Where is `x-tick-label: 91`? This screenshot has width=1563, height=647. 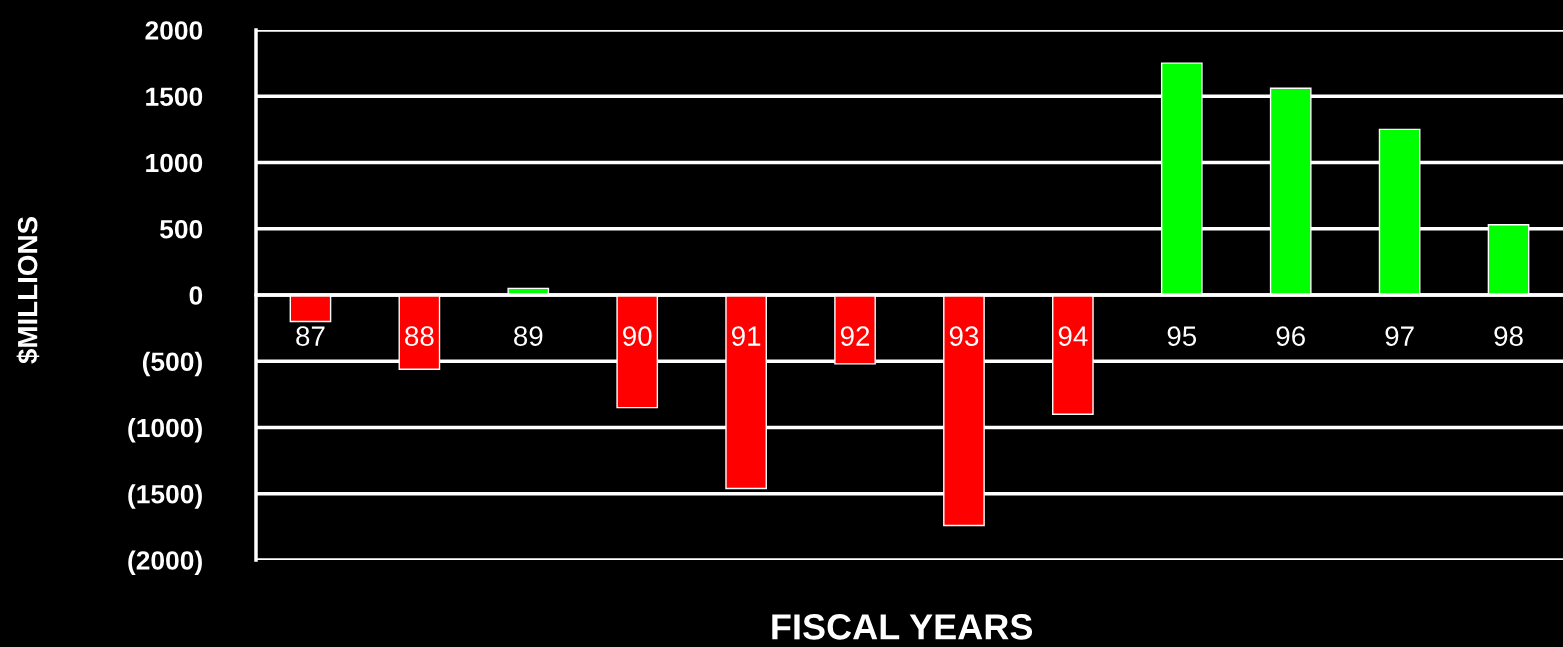
x-tick-label: 91 is located at coordinates (746, 336).